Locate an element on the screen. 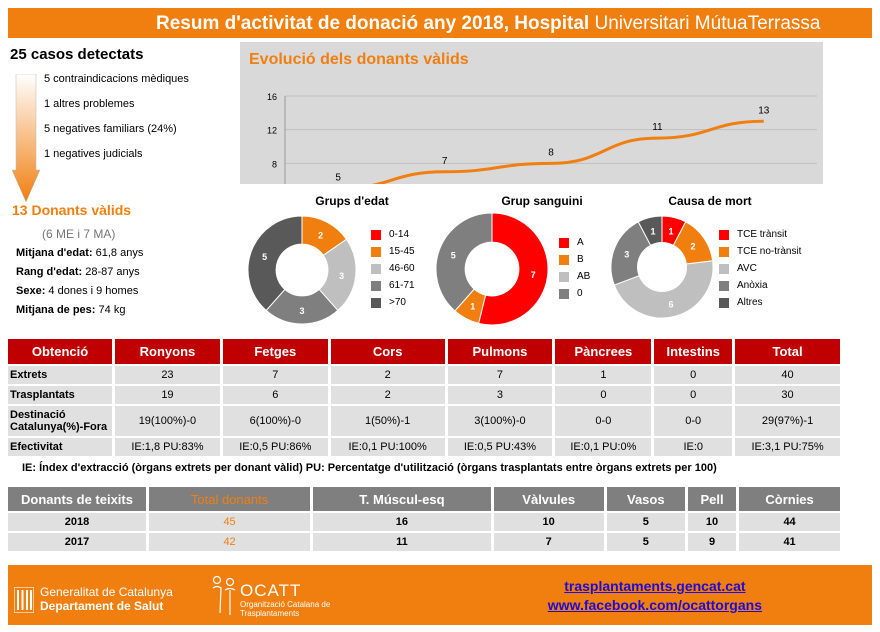 Image resolution: width=880 pixels, height=632 pixels. table-cell: 1(50%)-1 is located at coordinates (387, 421).